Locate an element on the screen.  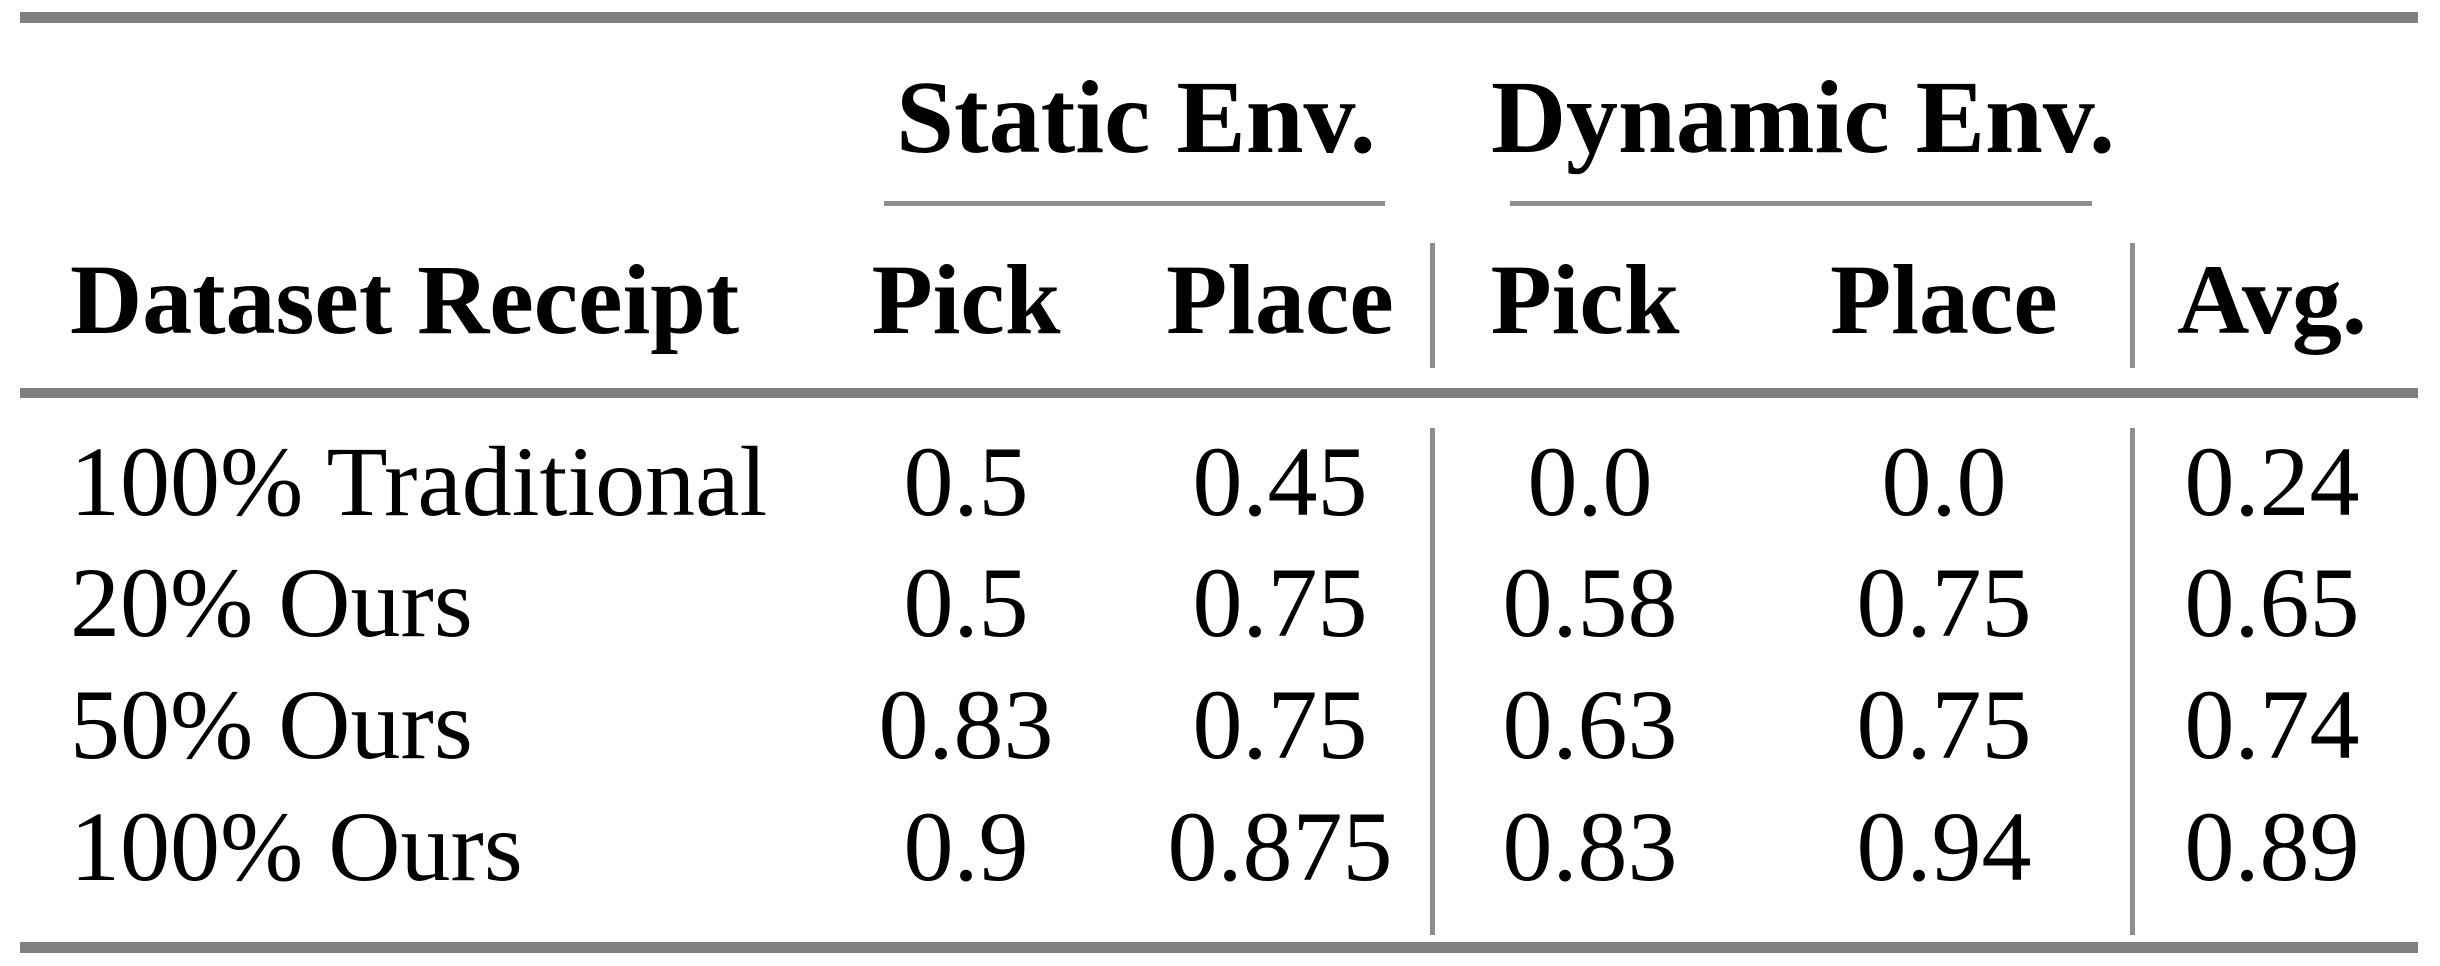
vline-static-dynamic-body is located at coordinates (1432, 681).